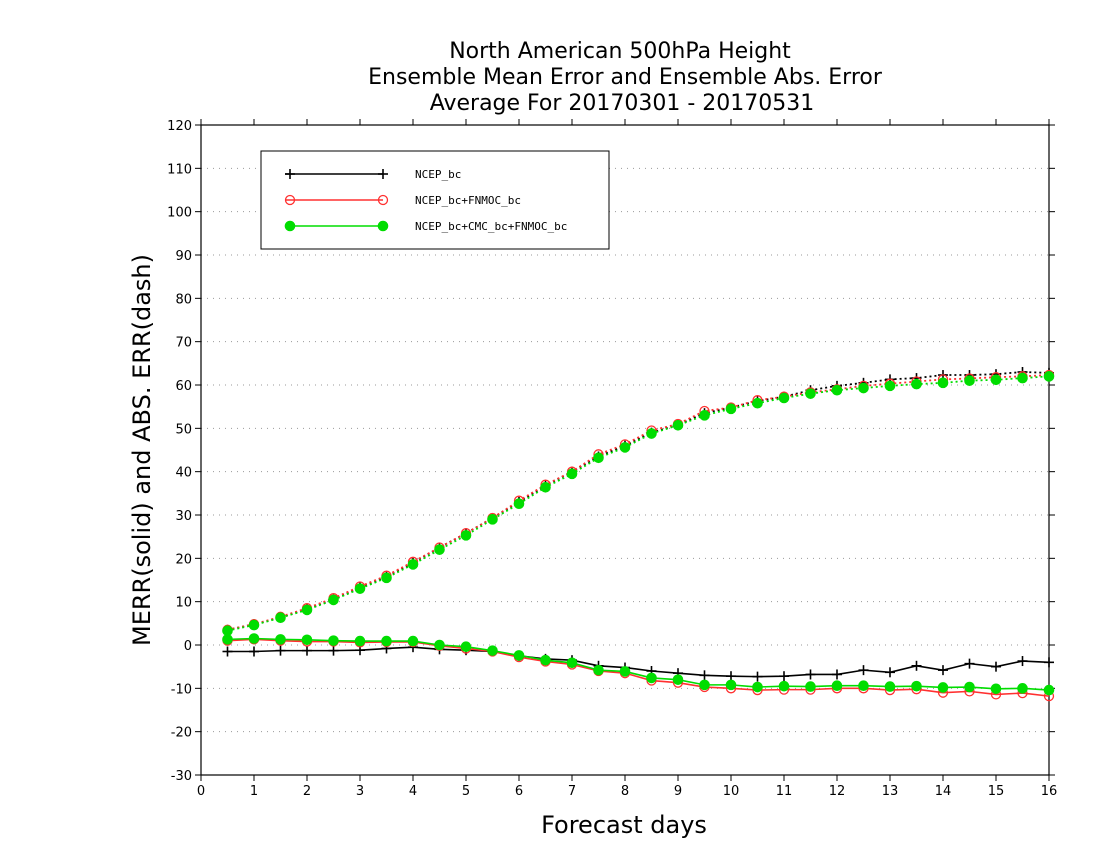 Image resolution: width=1100 pixels, height=850 pixels. What do you see at coordinates (201, 791) in the screenshot?
I see `x-tick-label: 0` at bounding box center [201, 791].